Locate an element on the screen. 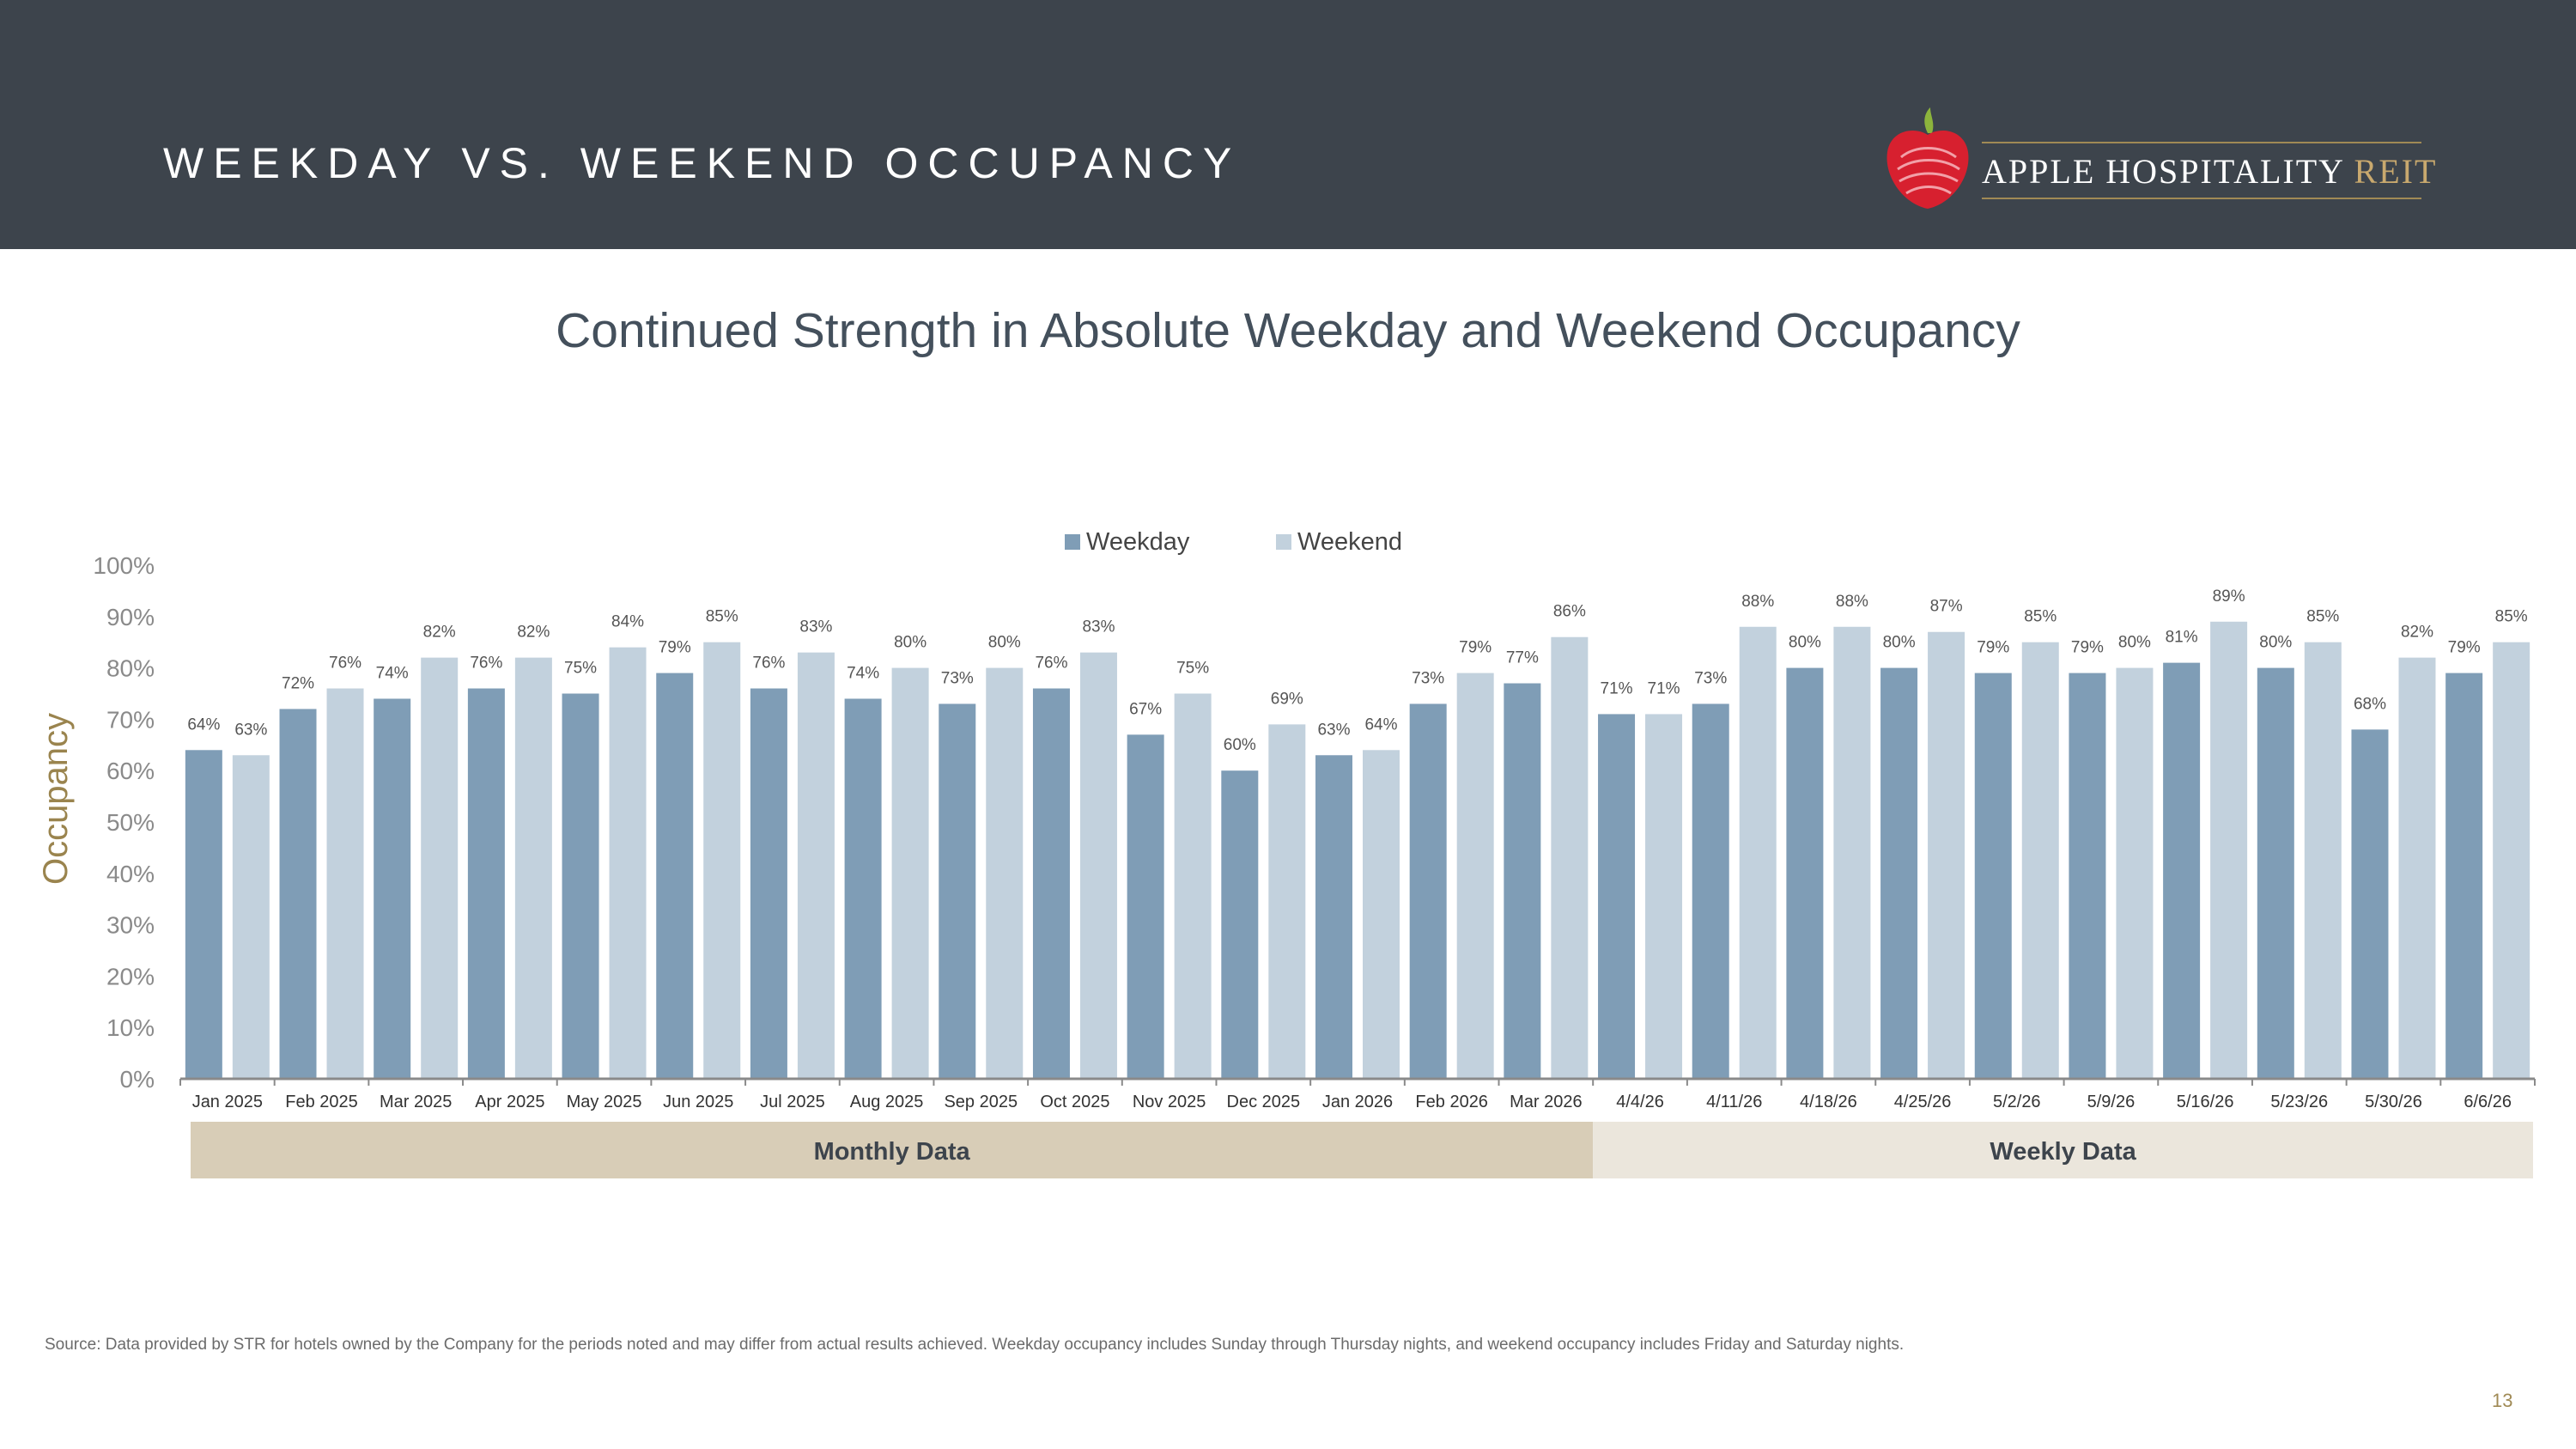 The height and width of the screenshot is (1449, 2576). x-tick-label: Jan 2026 is located at coordinates (1357, 1102).